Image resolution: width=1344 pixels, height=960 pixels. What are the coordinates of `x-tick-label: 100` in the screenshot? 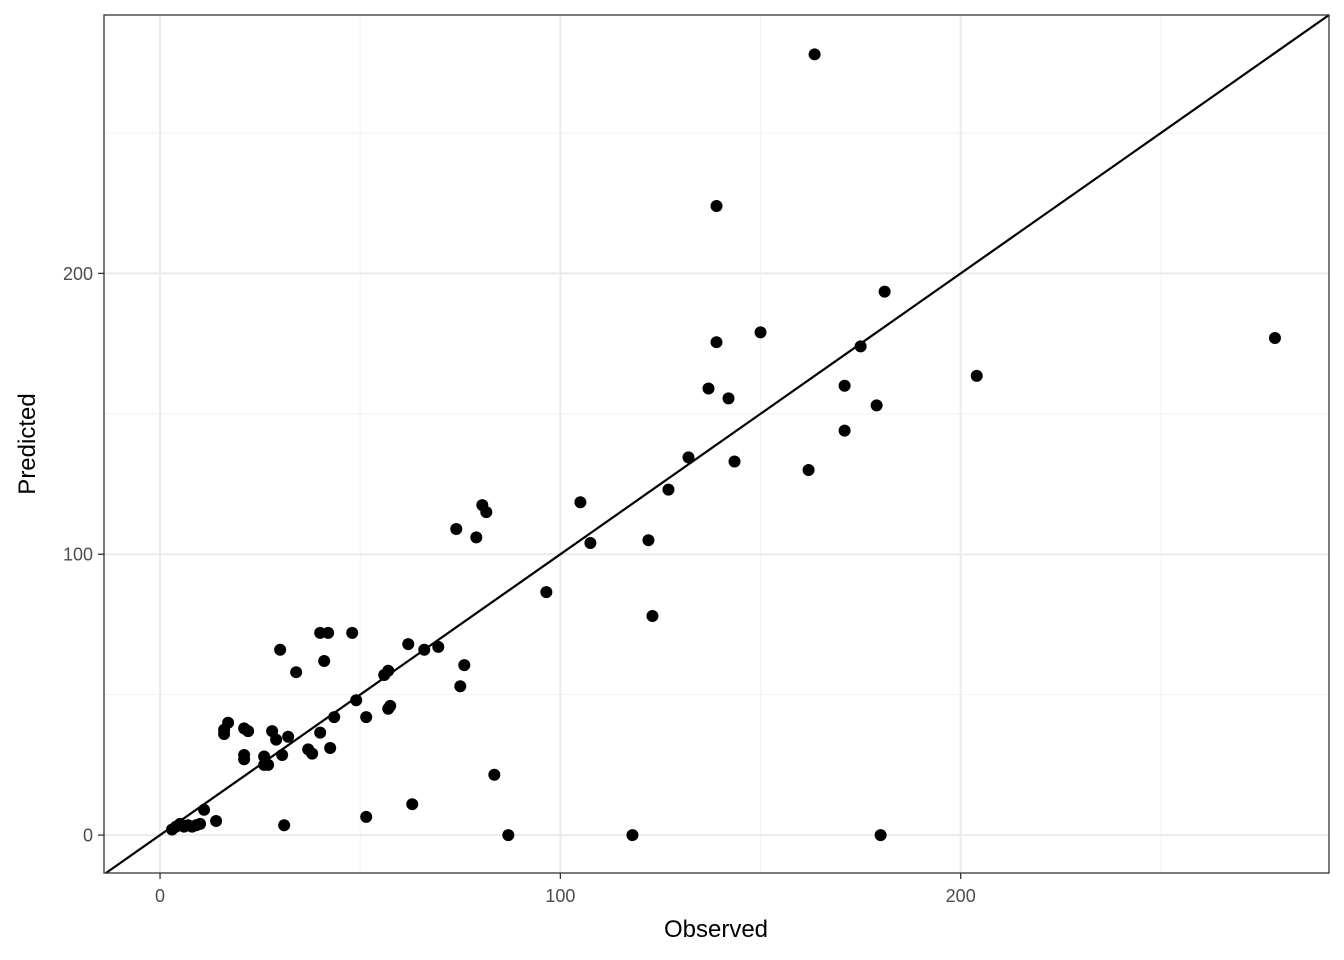 It's located at (560, 896).